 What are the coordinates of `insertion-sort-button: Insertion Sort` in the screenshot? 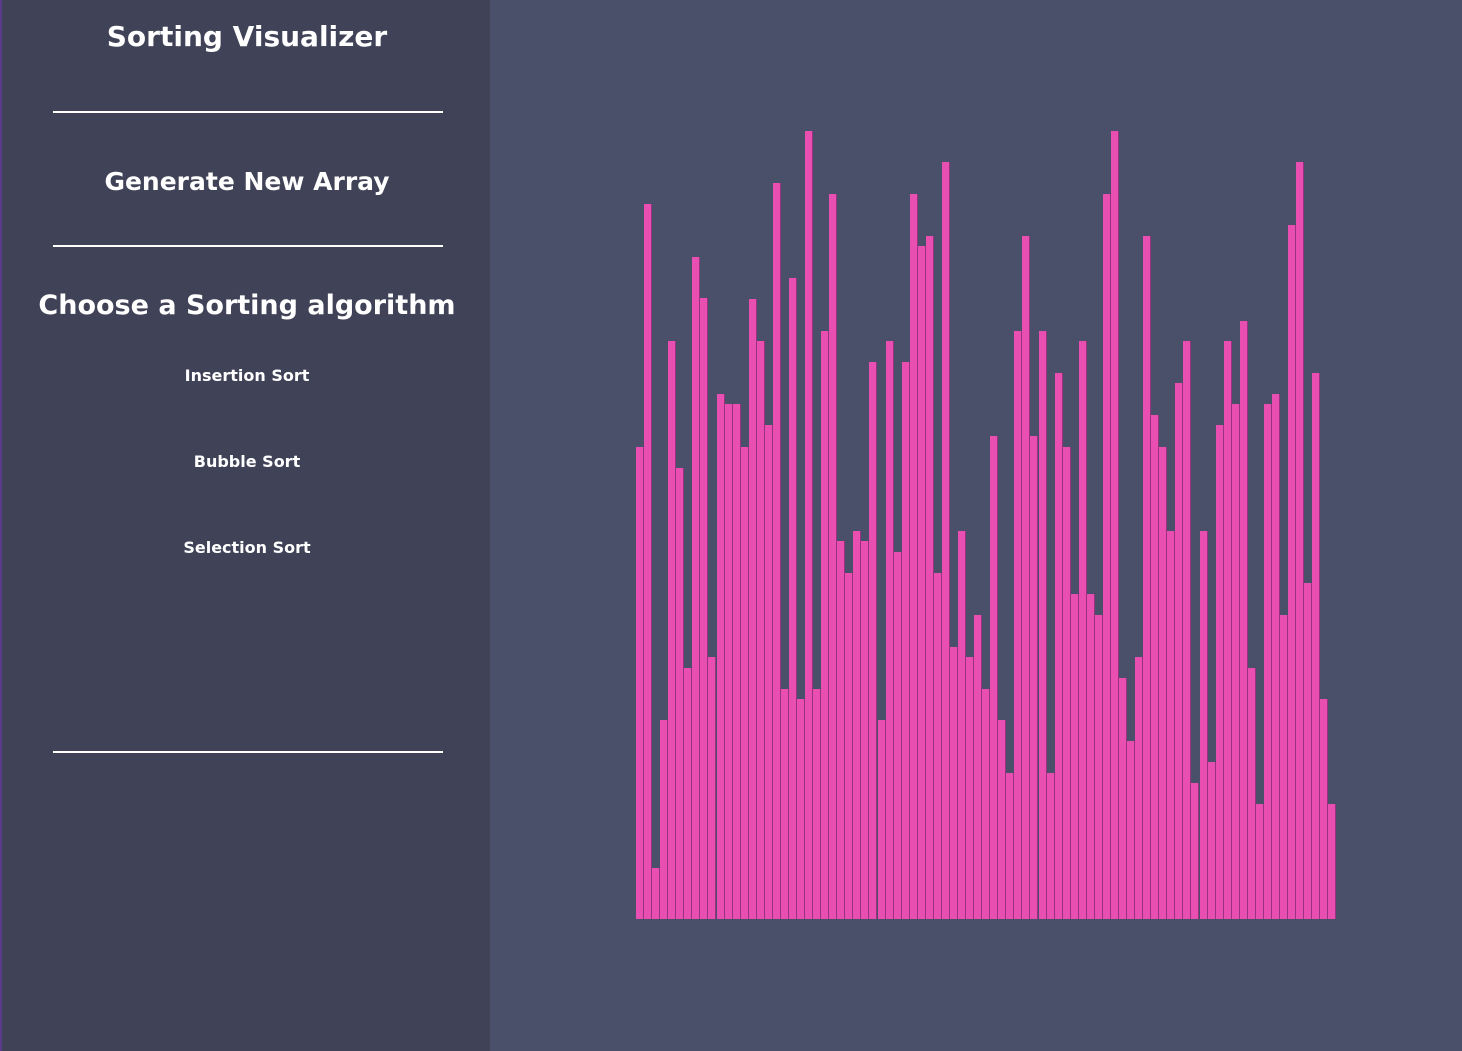 It's located at (247, 375).